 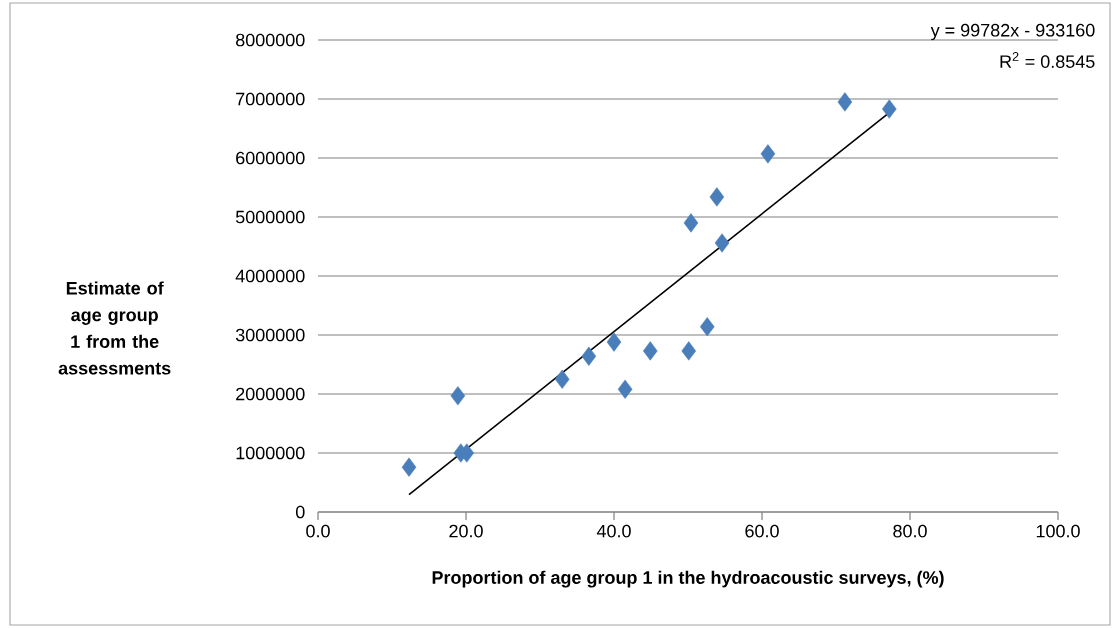 What do you see at coordinates (910, 531) in the screenshot?
I see `x-tick-label: 80.0` at bounding box center [910, 531].